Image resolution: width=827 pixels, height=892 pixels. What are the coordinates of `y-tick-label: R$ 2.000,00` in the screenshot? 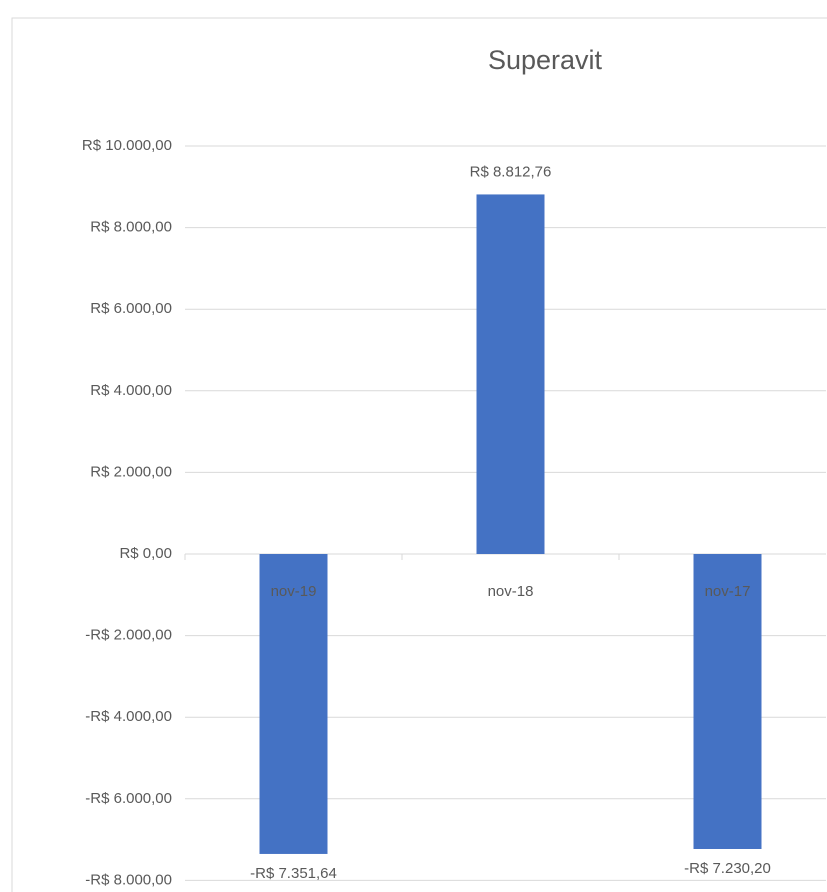 It's located at (131, 471).